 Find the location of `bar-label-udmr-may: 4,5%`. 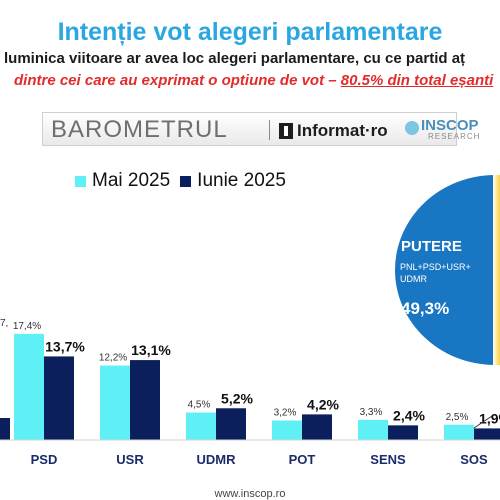

bar-label-udmr-may: 4,5% is located at coordinates (199, 405).